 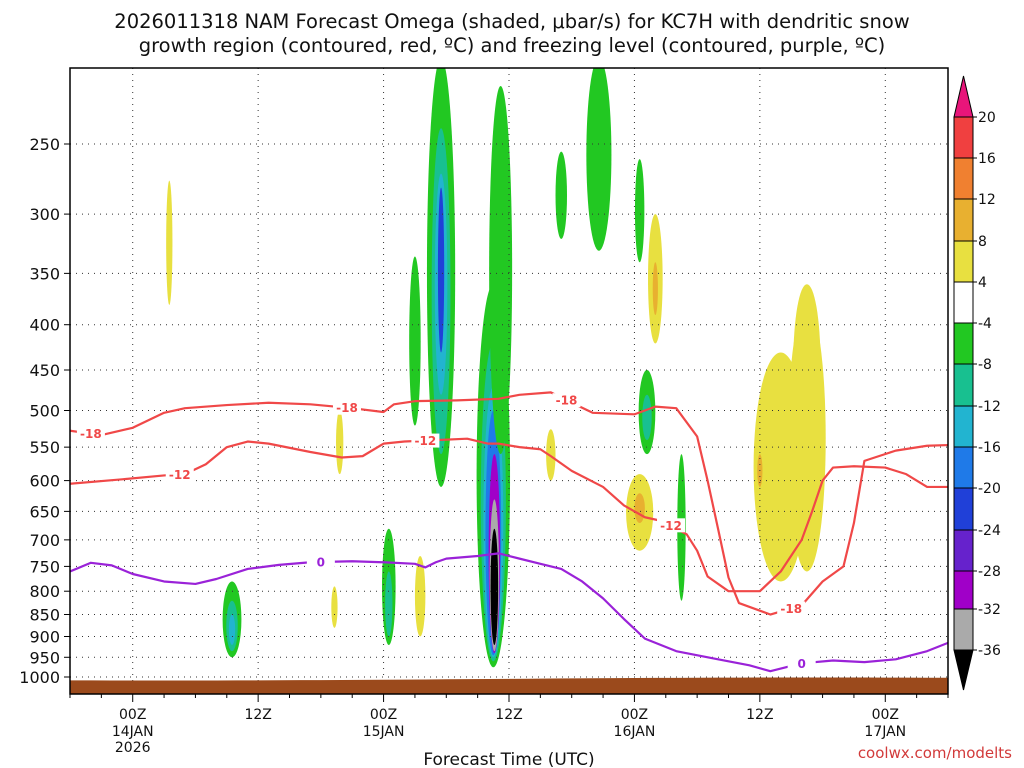 I want to click on colorbar-tick-label: 16, so click(x=987, y=159).